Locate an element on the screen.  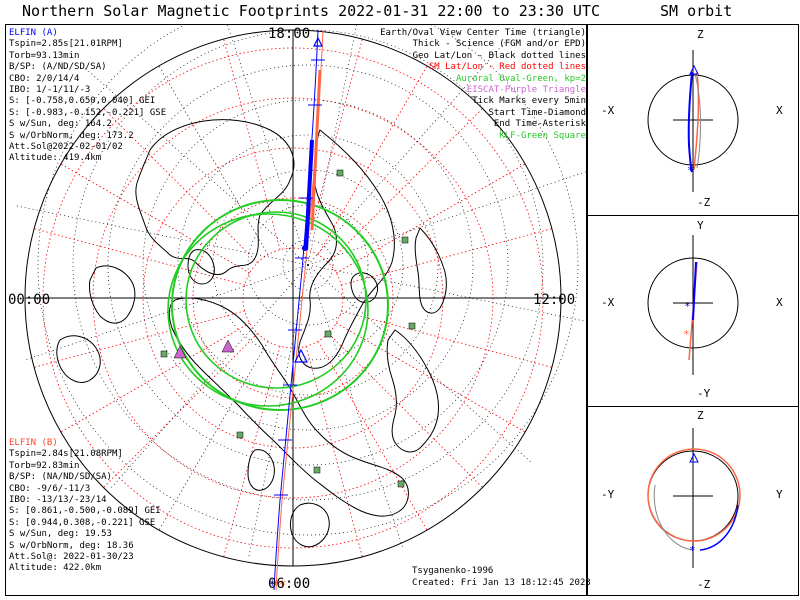
elfin-a-line: S: [-0.983,-0.152,-0.221] GSE is located at coordinates (88, 112).